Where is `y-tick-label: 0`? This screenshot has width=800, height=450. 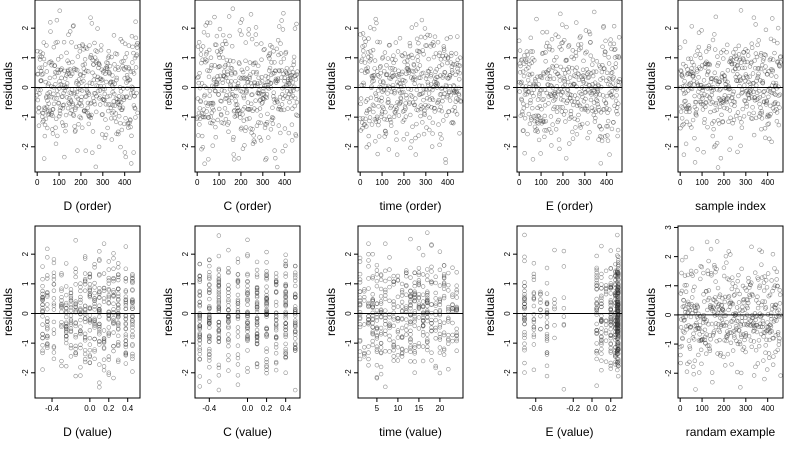 y-tick-label: 0 is located at coordinates (348, 87).